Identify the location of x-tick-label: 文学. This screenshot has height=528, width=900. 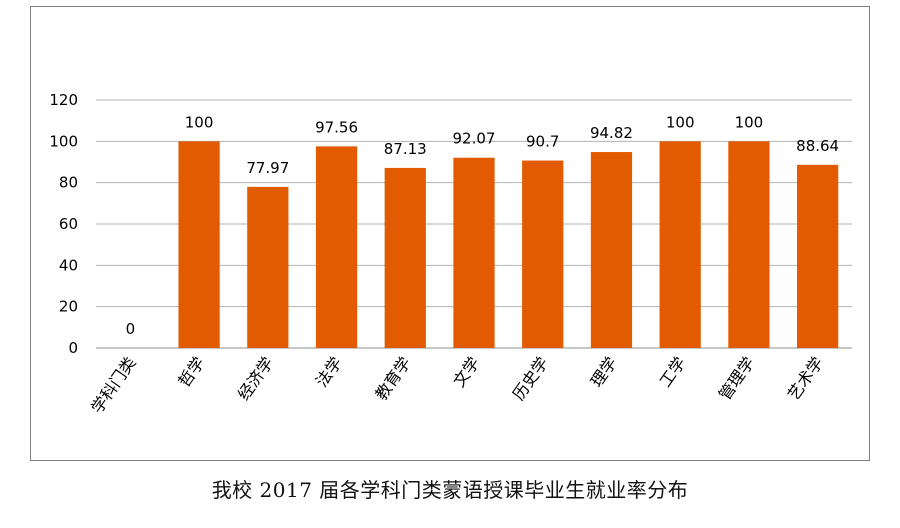
(466, 371).